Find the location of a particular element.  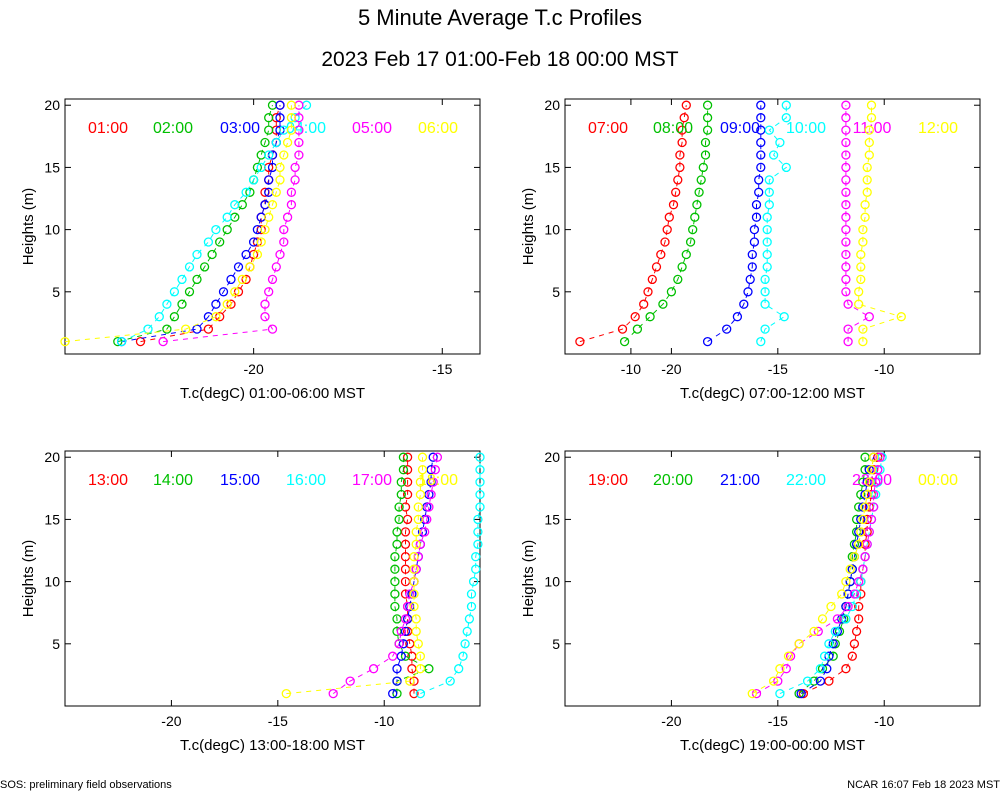

legend-label: 14:00 is located at coordinates (173, 480).